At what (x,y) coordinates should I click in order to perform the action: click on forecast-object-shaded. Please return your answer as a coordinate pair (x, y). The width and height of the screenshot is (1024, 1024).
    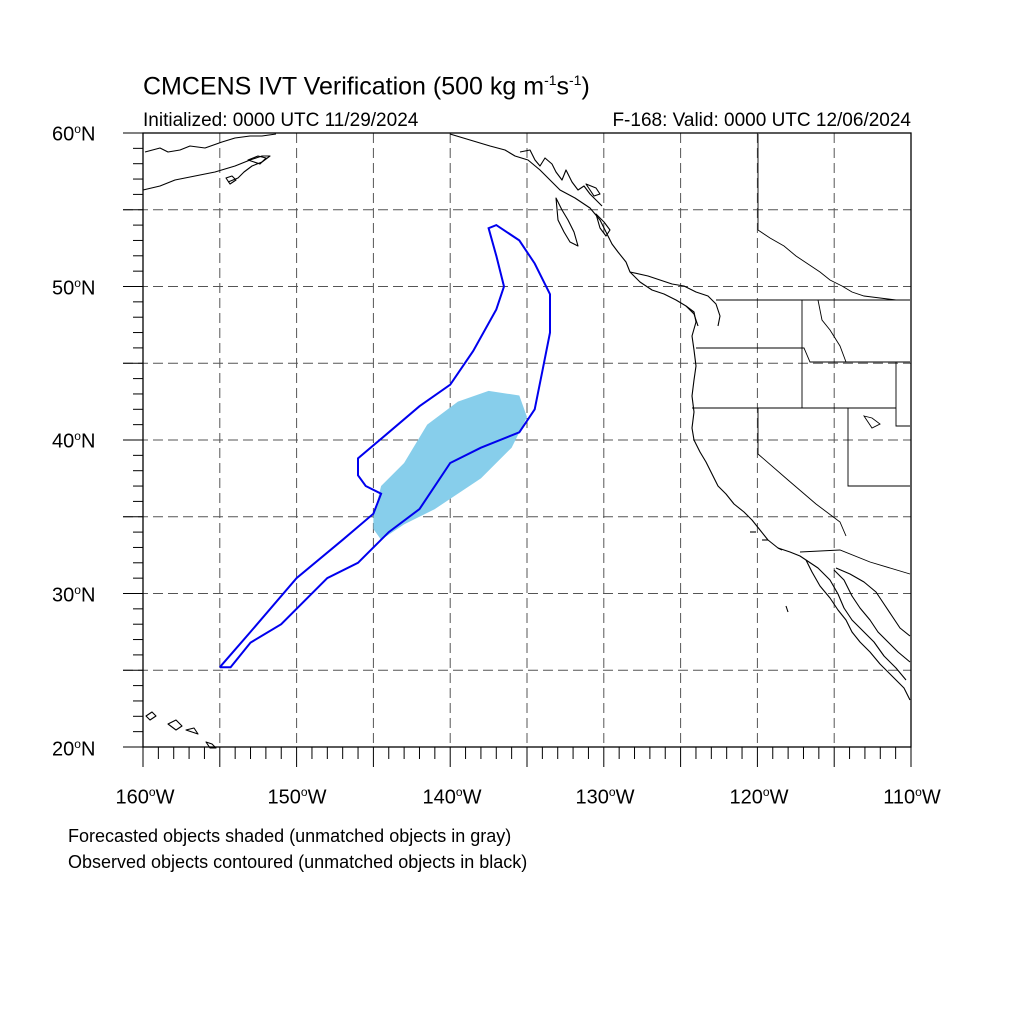
    Looking at the image, I should click on (450, 465).